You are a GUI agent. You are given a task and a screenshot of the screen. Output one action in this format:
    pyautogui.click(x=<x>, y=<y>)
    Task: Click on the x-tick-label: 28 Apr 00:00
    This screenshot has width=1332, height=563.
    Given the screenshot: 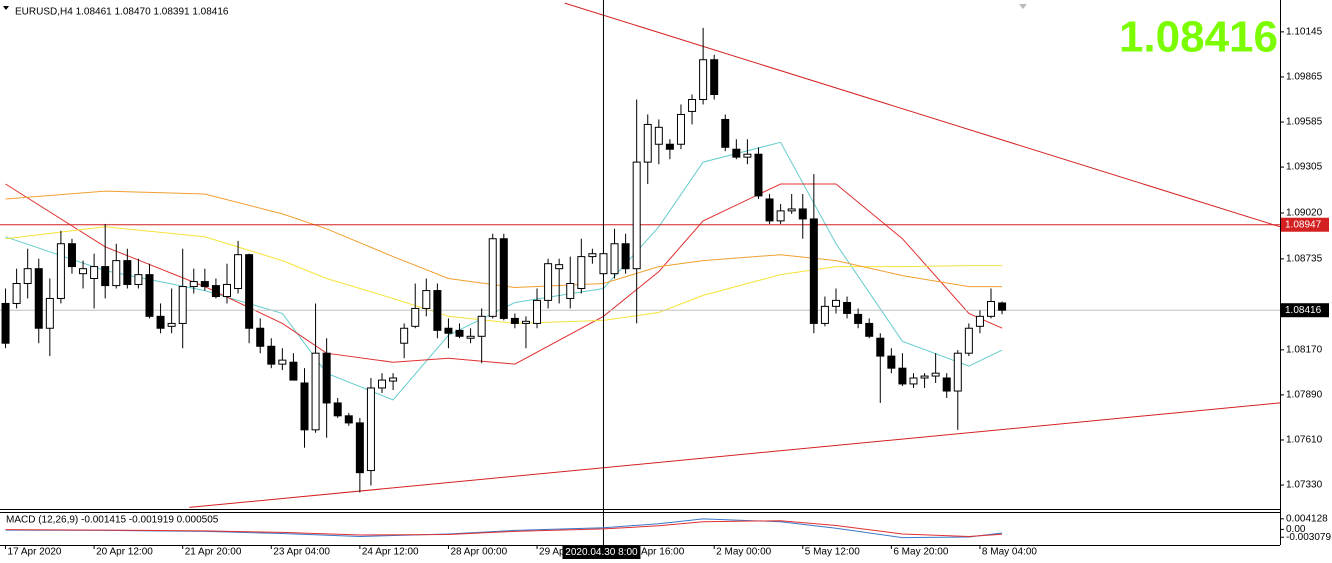 What is the action you would take?
    pyautogui.click(x=478, y=552)
    